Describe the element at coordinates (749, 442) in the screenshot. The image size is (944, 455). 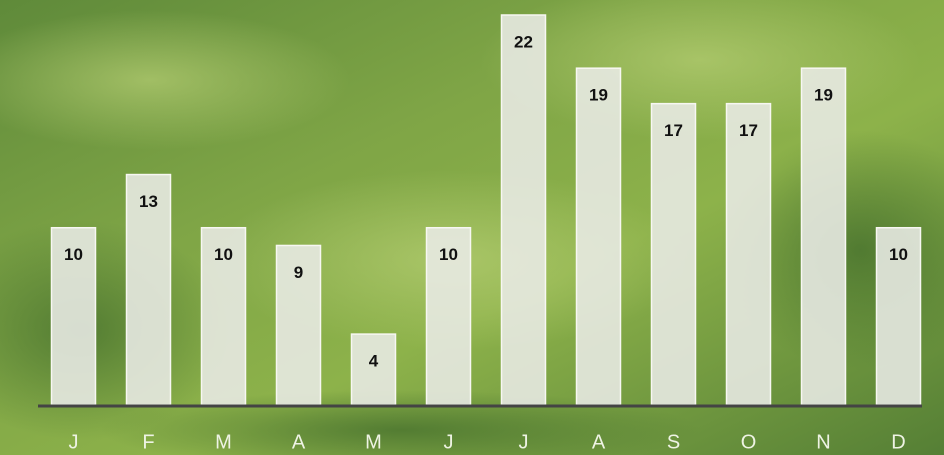
I see `x-tick-label: O` at that location.